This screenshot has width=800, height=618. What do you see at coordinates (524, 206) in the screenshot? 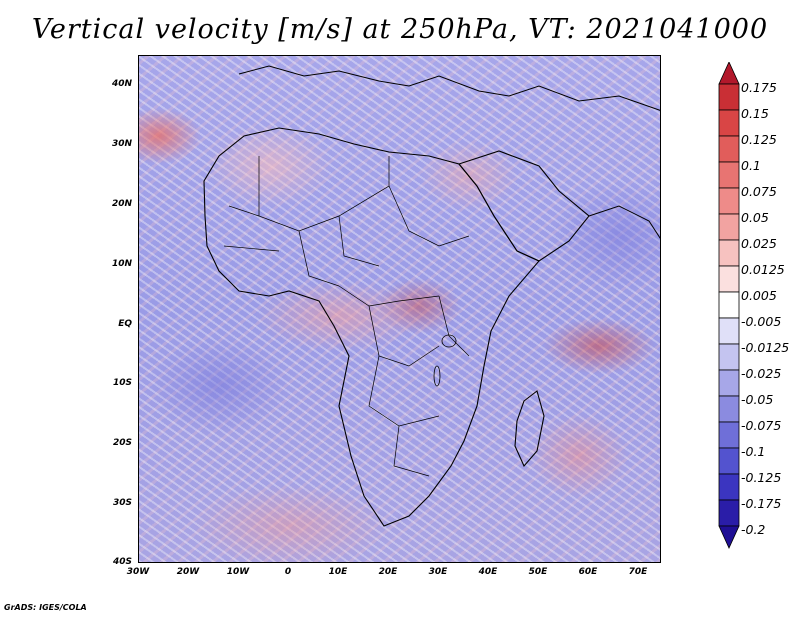
I see `arabia-coastline` at bounding box center [524, 206].